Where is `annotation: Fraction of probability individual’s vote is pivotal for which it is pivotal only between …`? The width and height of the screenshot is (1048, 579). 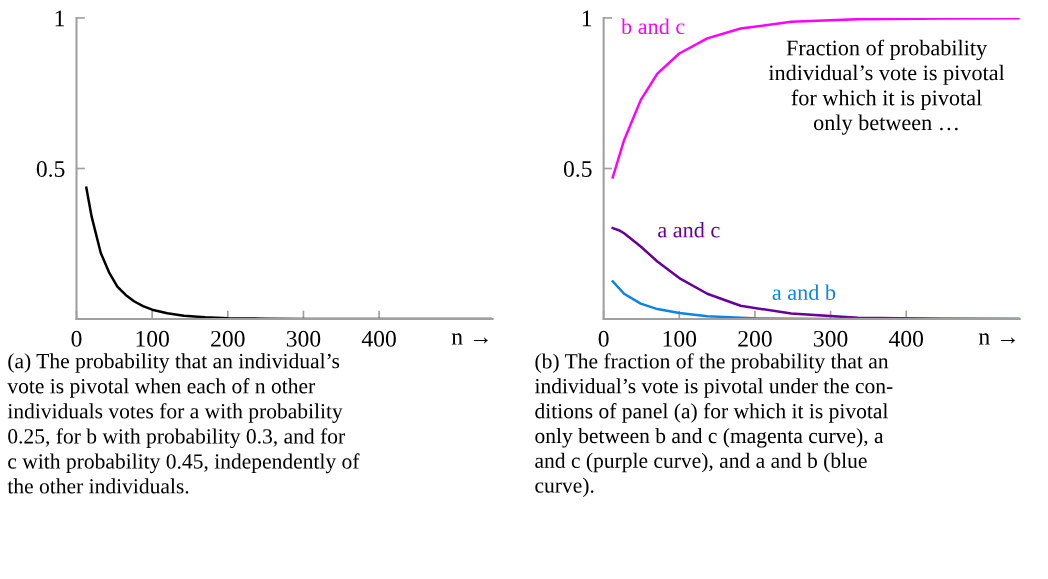
annotation: Fraction of probability individual’s vote is pivotal for which it is pivotal only between … is located at coordinates (886, 87).